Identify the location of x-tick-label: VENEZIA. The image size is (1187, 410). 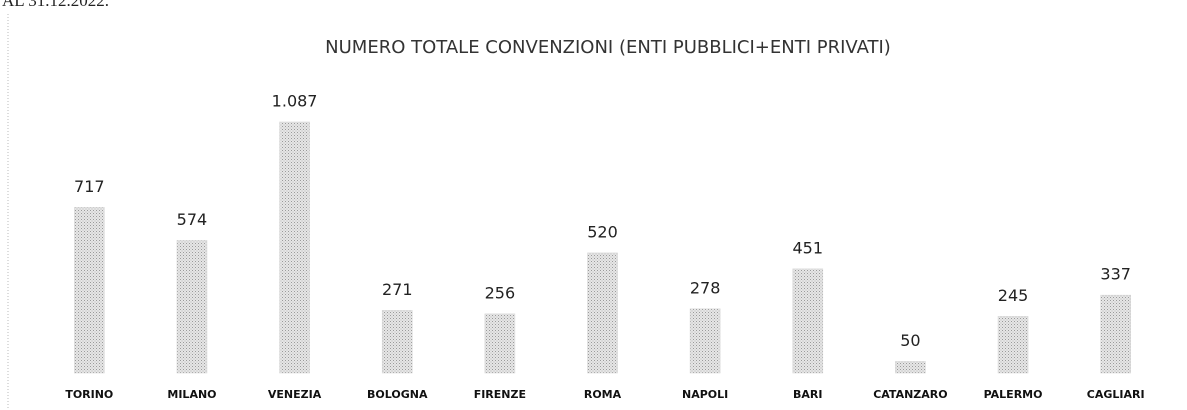
(295, 394).